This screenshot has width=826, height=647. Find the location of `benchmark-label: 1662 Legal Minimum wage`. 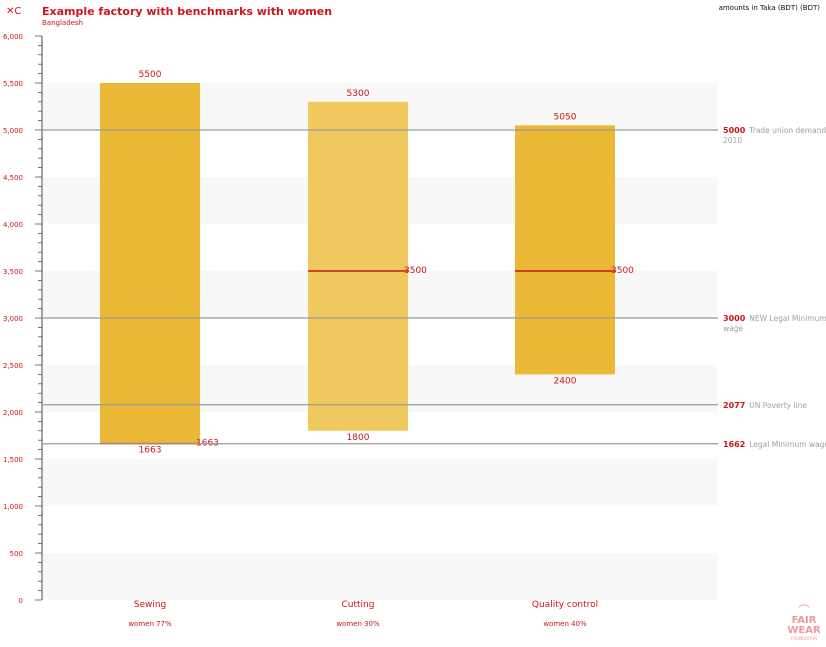

benchmark-label: 1662 Legal Minimum wage is located at coordinates (774, 444).